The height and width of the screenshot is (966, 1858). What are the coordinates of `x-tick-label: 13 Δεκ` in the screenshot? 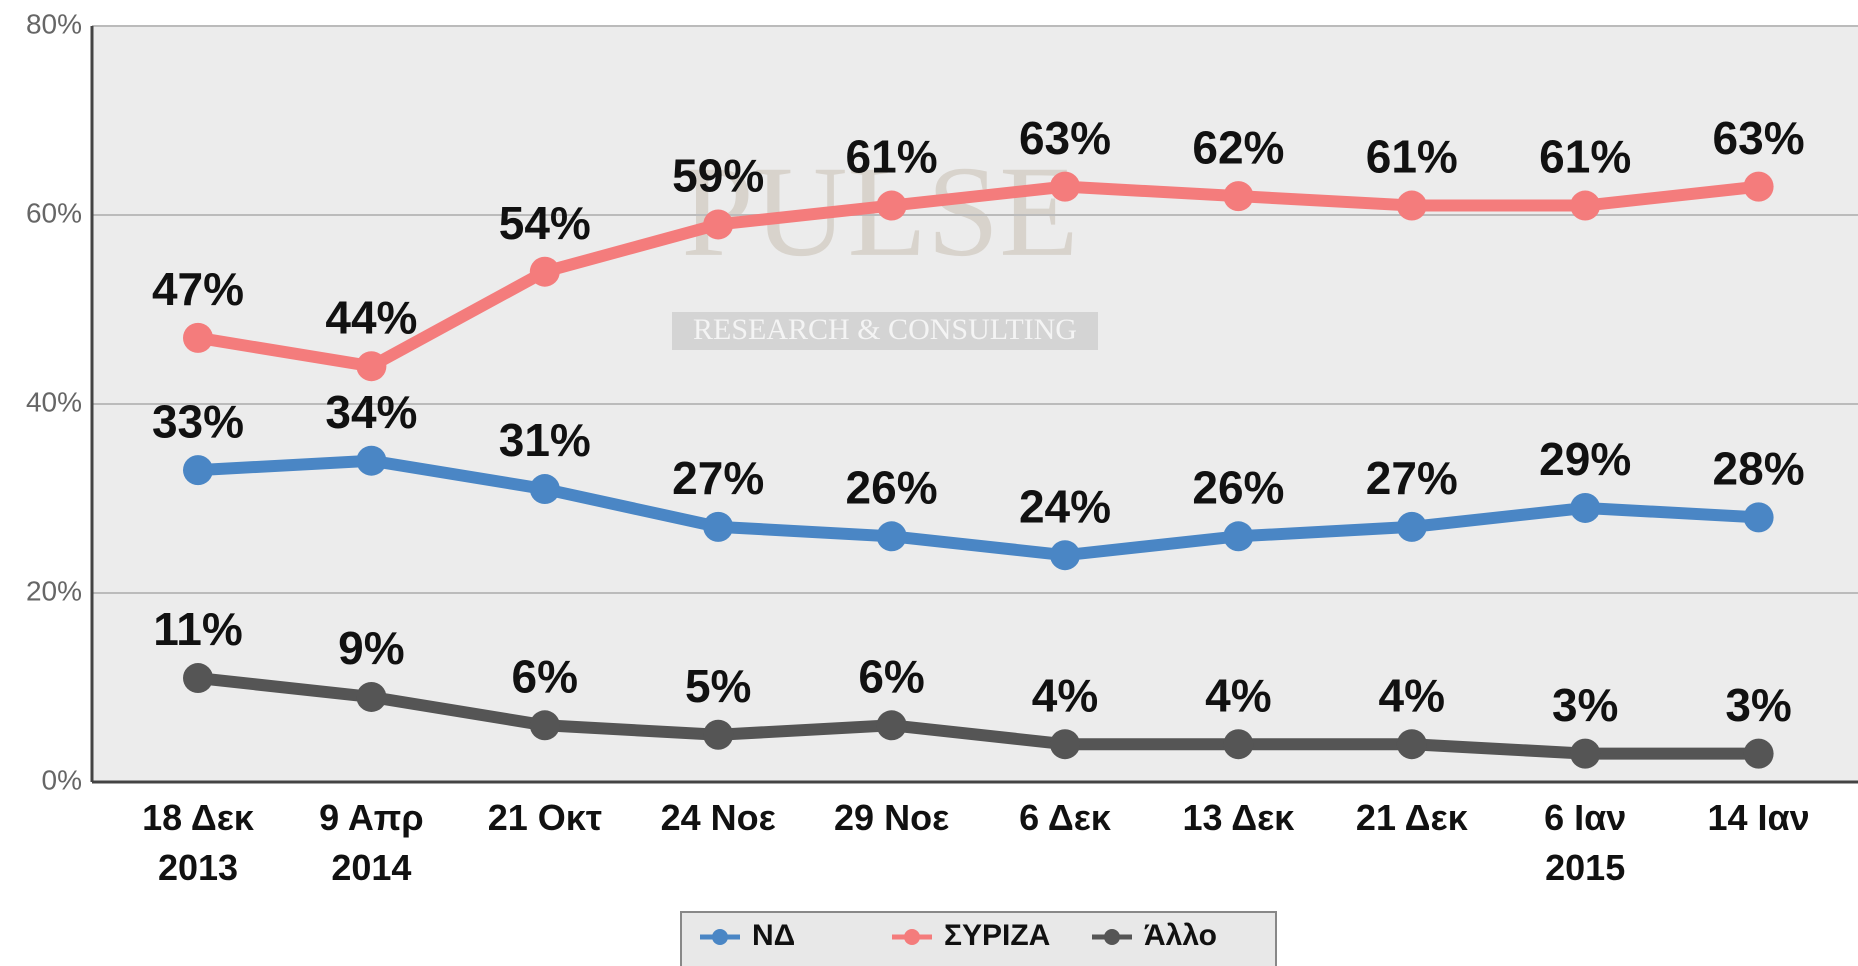 It's located at (1239, 817).